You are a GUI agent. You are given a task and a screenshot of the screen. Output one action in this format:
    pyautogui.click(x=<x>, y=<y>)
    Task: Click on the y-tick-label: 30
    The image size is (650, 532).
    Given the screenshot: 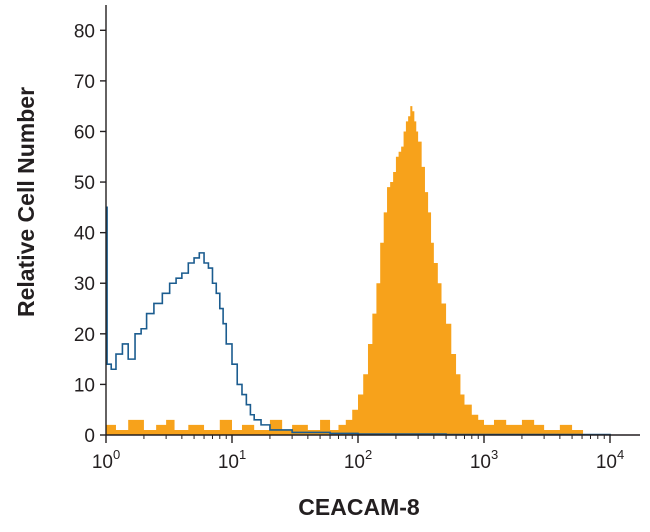 What is the action you would take?
    pyautogui.click(x=84, y=284)
    